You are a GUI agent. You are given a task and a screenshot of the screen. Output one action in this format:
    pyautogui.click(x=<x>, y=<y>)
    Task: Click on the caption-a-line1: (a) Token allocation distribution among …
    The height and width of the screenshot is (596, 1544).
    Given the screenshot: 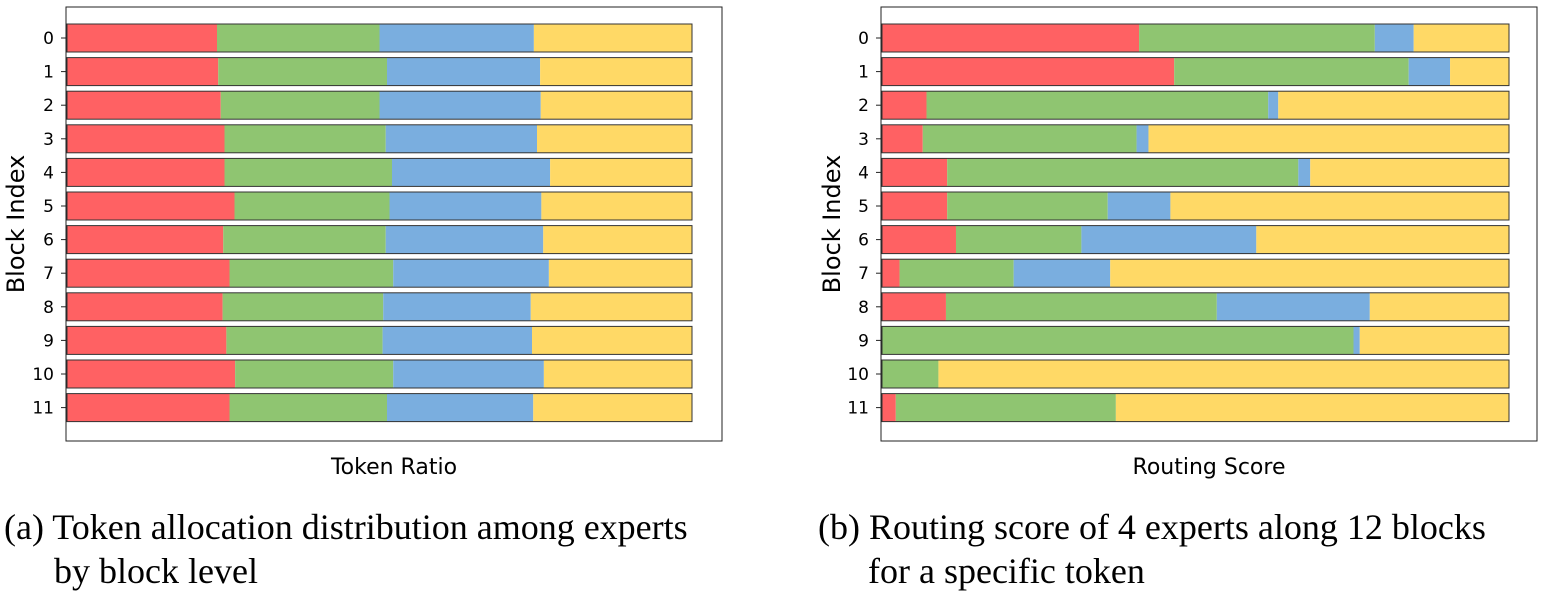 What is the action you would take?
    pyautogui.click(x=346, y=527)
    